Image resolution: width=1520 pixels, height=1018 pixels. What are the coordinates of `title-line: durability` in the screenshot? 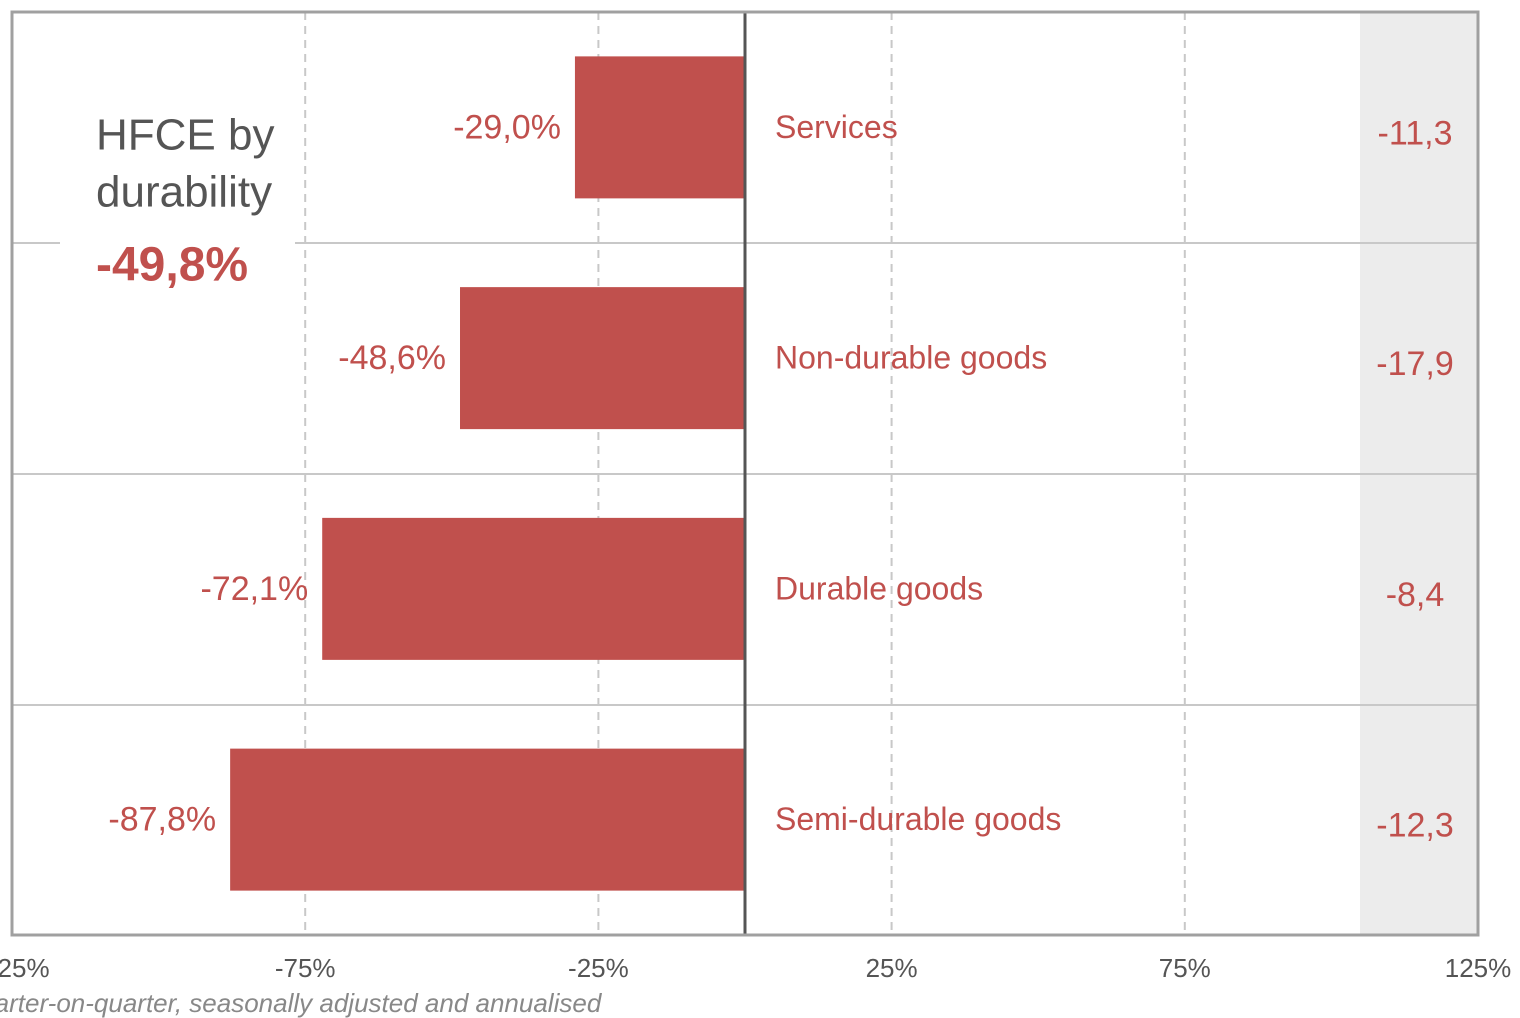 It's located at (184, 192).